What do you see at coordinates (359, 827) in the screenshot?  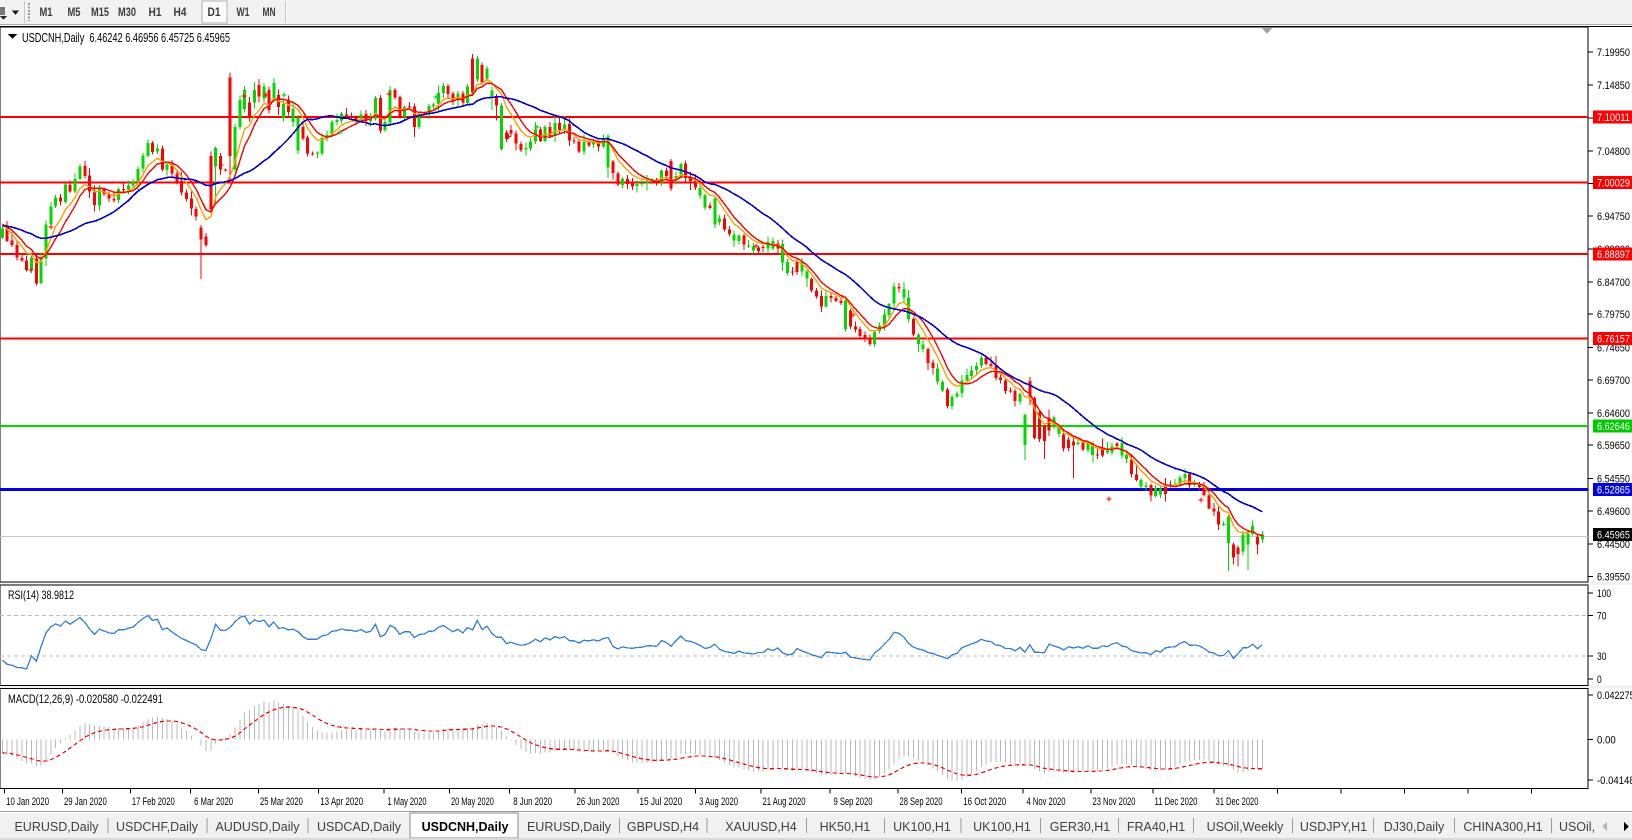 I see `svg-text: USDCAD,Daily` at bounding box center [359, 827].